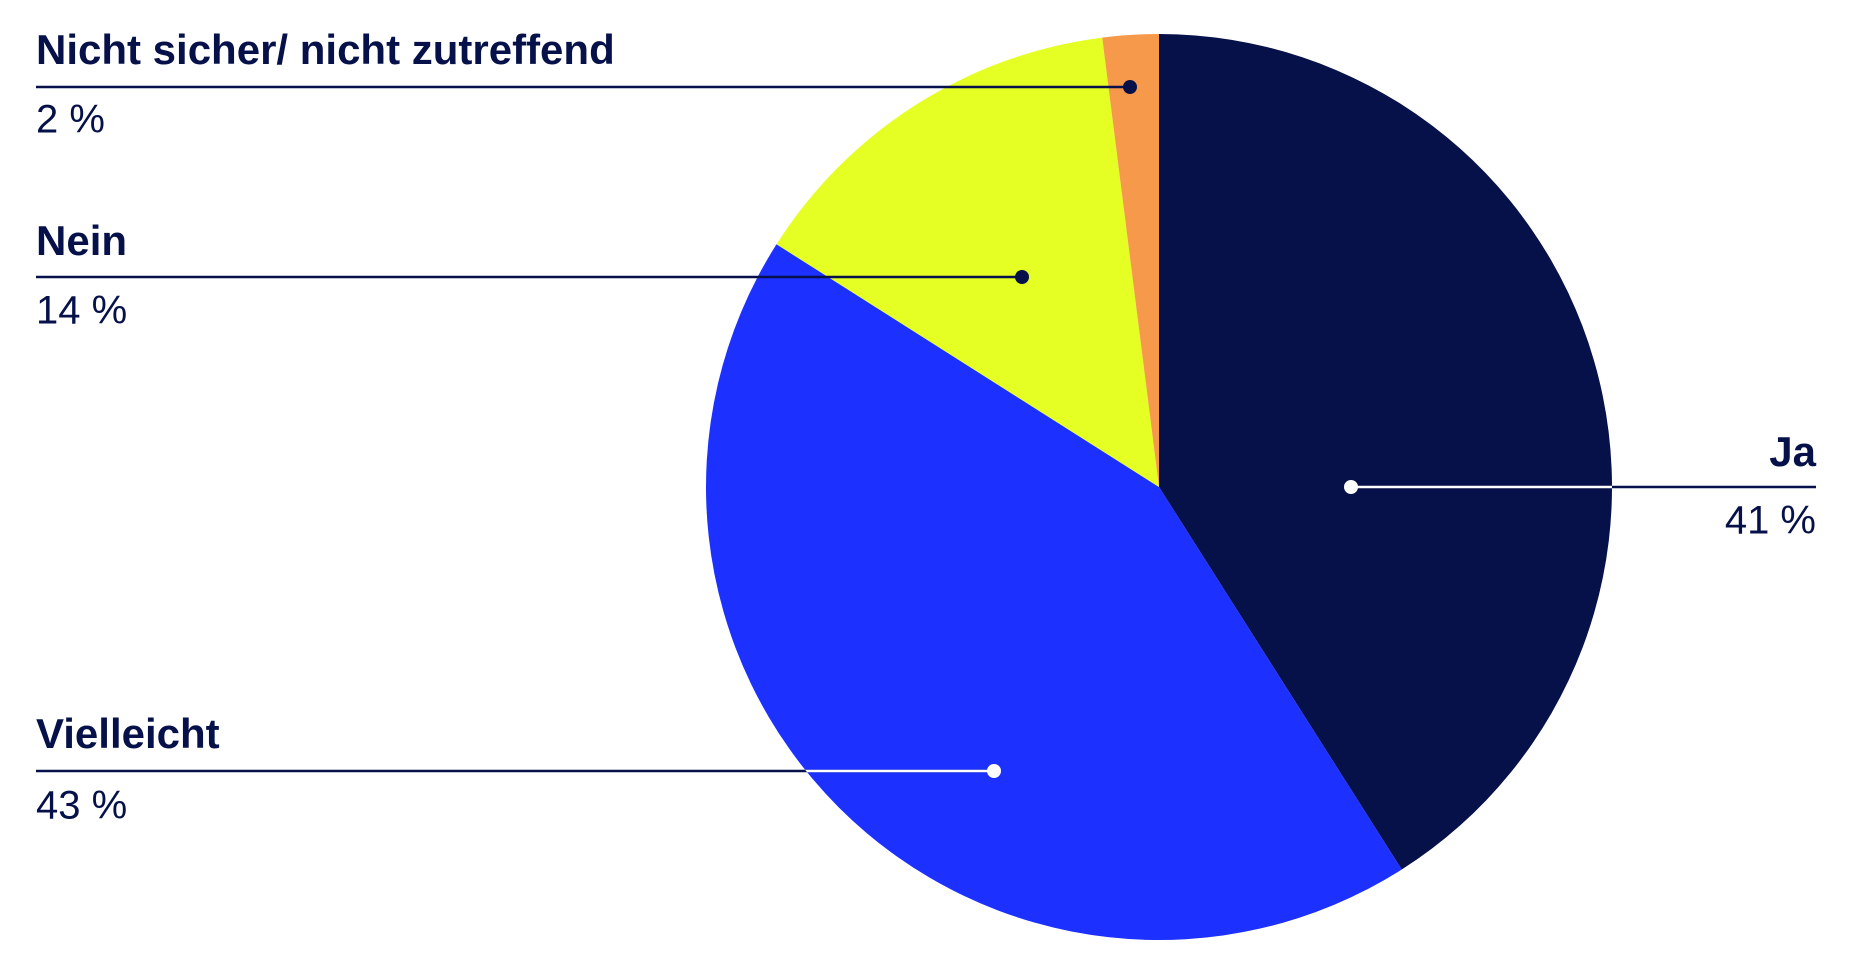 This screenshot has height=972, width=1854. What do you see at coordinates (81, 240) in the screenshot?
I see `slice-label: Nein` at bounding box center [81, 240].